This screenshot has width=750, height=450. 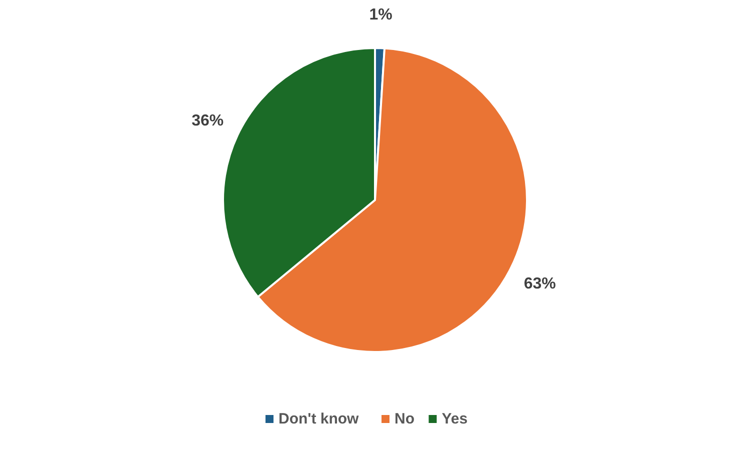 I want to click on data-label: 1%, so click(x=380, y=15).